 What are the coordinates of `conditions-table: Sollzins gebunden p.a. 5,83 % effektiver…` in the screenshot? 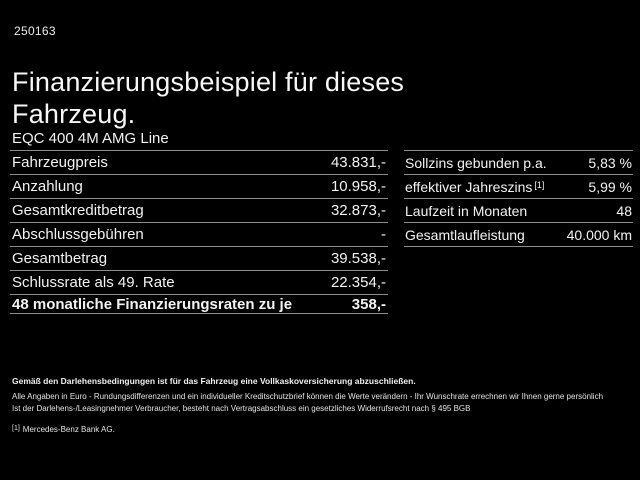 It's located at (518, 198).